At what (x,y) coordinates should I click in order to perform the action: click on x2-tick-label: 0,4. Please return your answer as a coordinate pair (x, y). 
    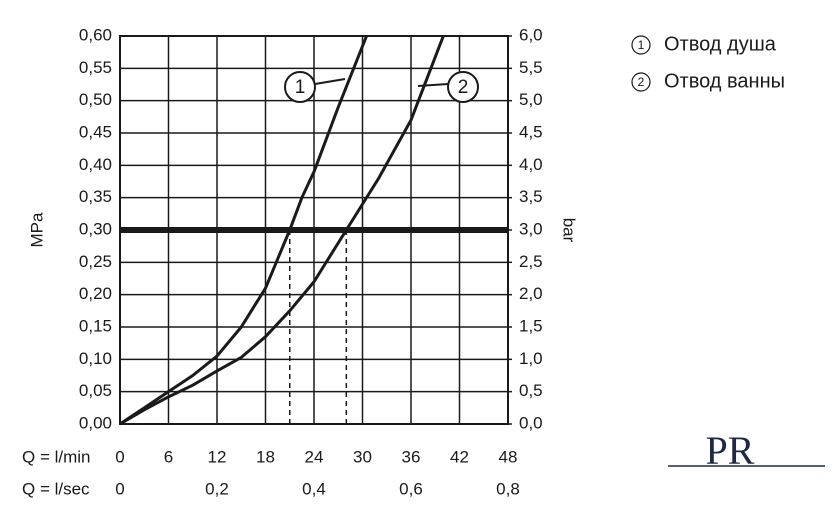
    Looking at the image, I should click on (314, 488).